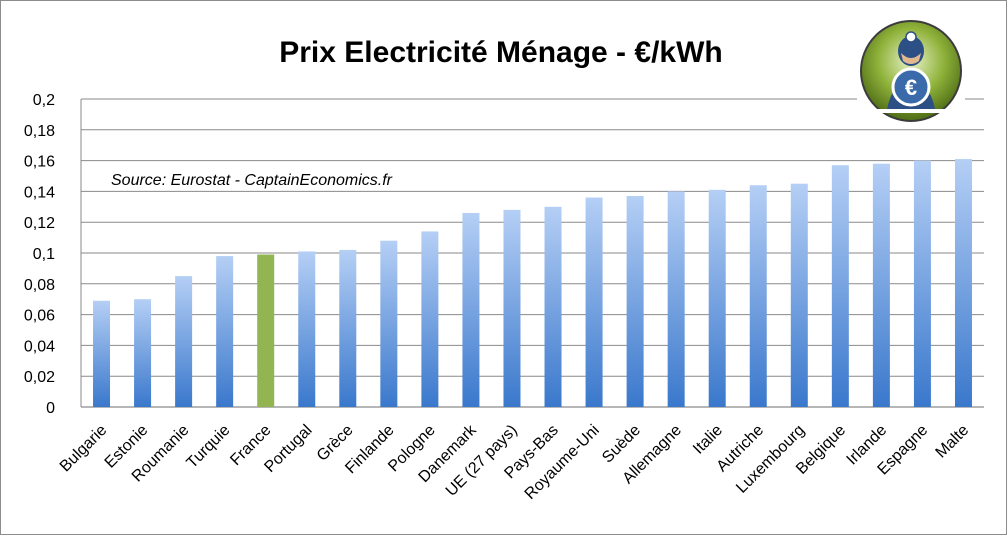 Image resolution: width=1007 pixels, height=536 pixels. Describe the element at coordinates (39, 346) in the screenshot. I see `y-tick-label: 0,04` at that location.